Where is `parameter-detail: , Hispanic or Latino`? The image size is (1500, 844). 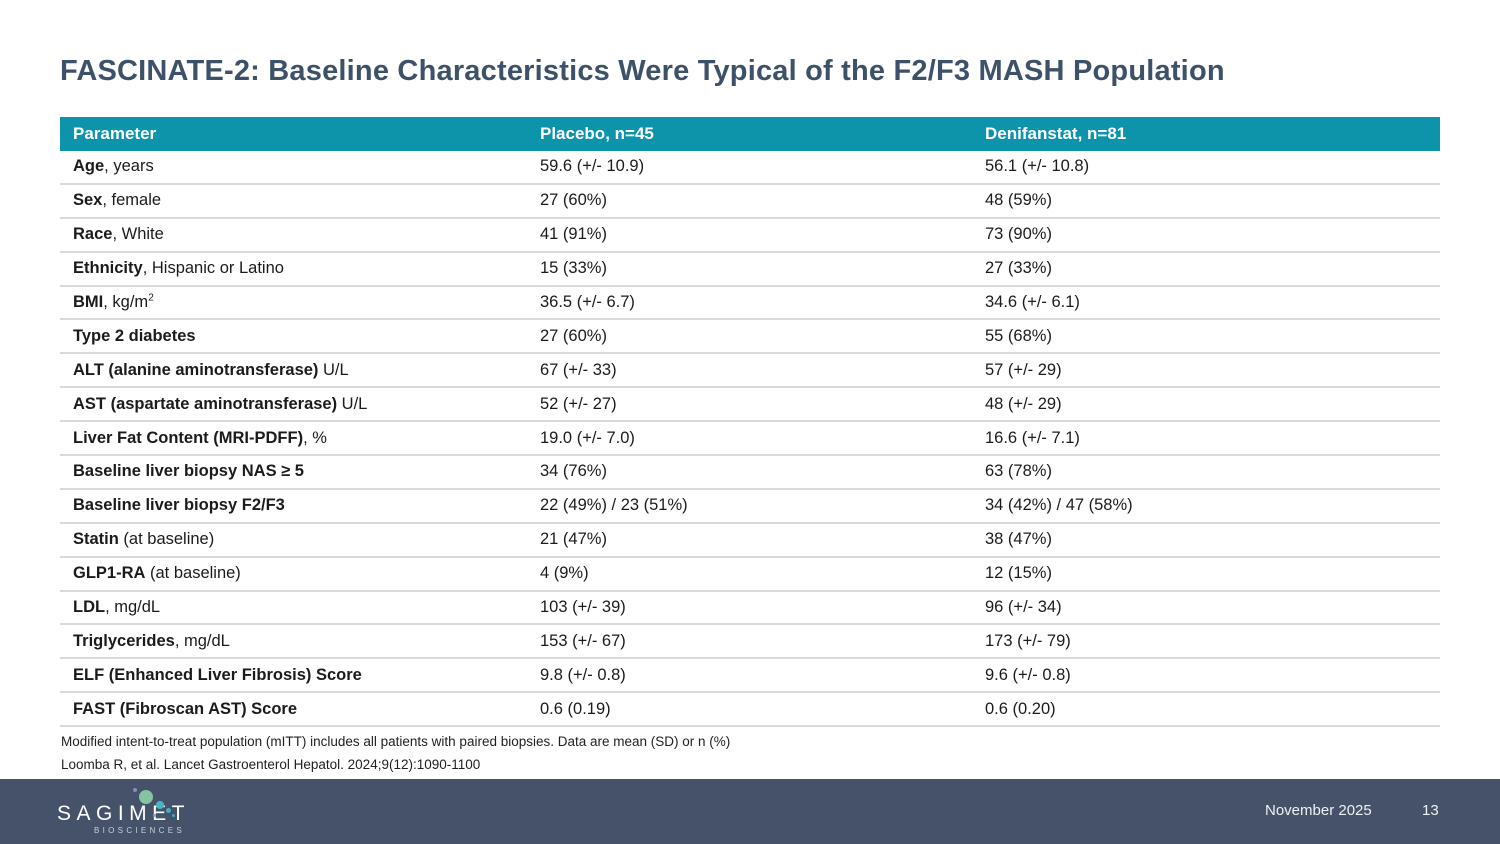
parameter-detail: , Hispanic or Latino is located at coordinates (213, 268).